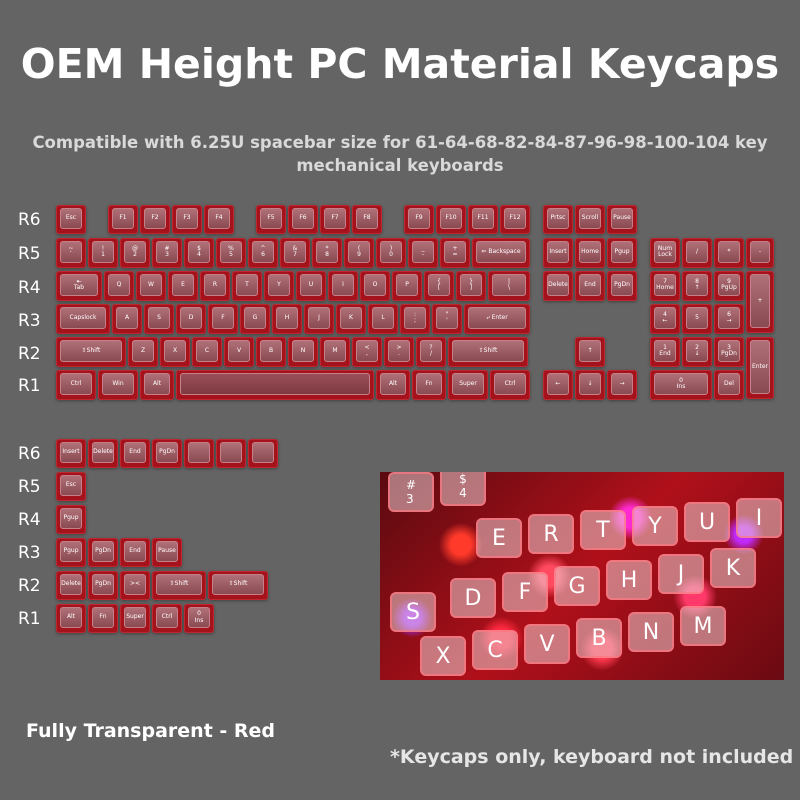 Image resolution: width=800 pixels, height=800 pixels. Describe the element at coordinates (223, 318) in the screenshot. I see `keycap-legend: F` at that location.